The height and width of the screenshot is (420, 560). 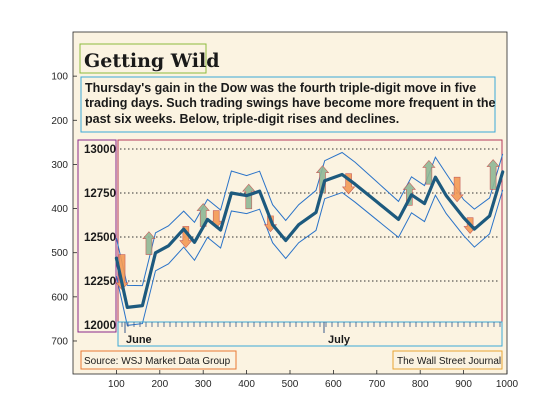 I want to click on y-tick-label-200: 200, so click(x=59, y=121).